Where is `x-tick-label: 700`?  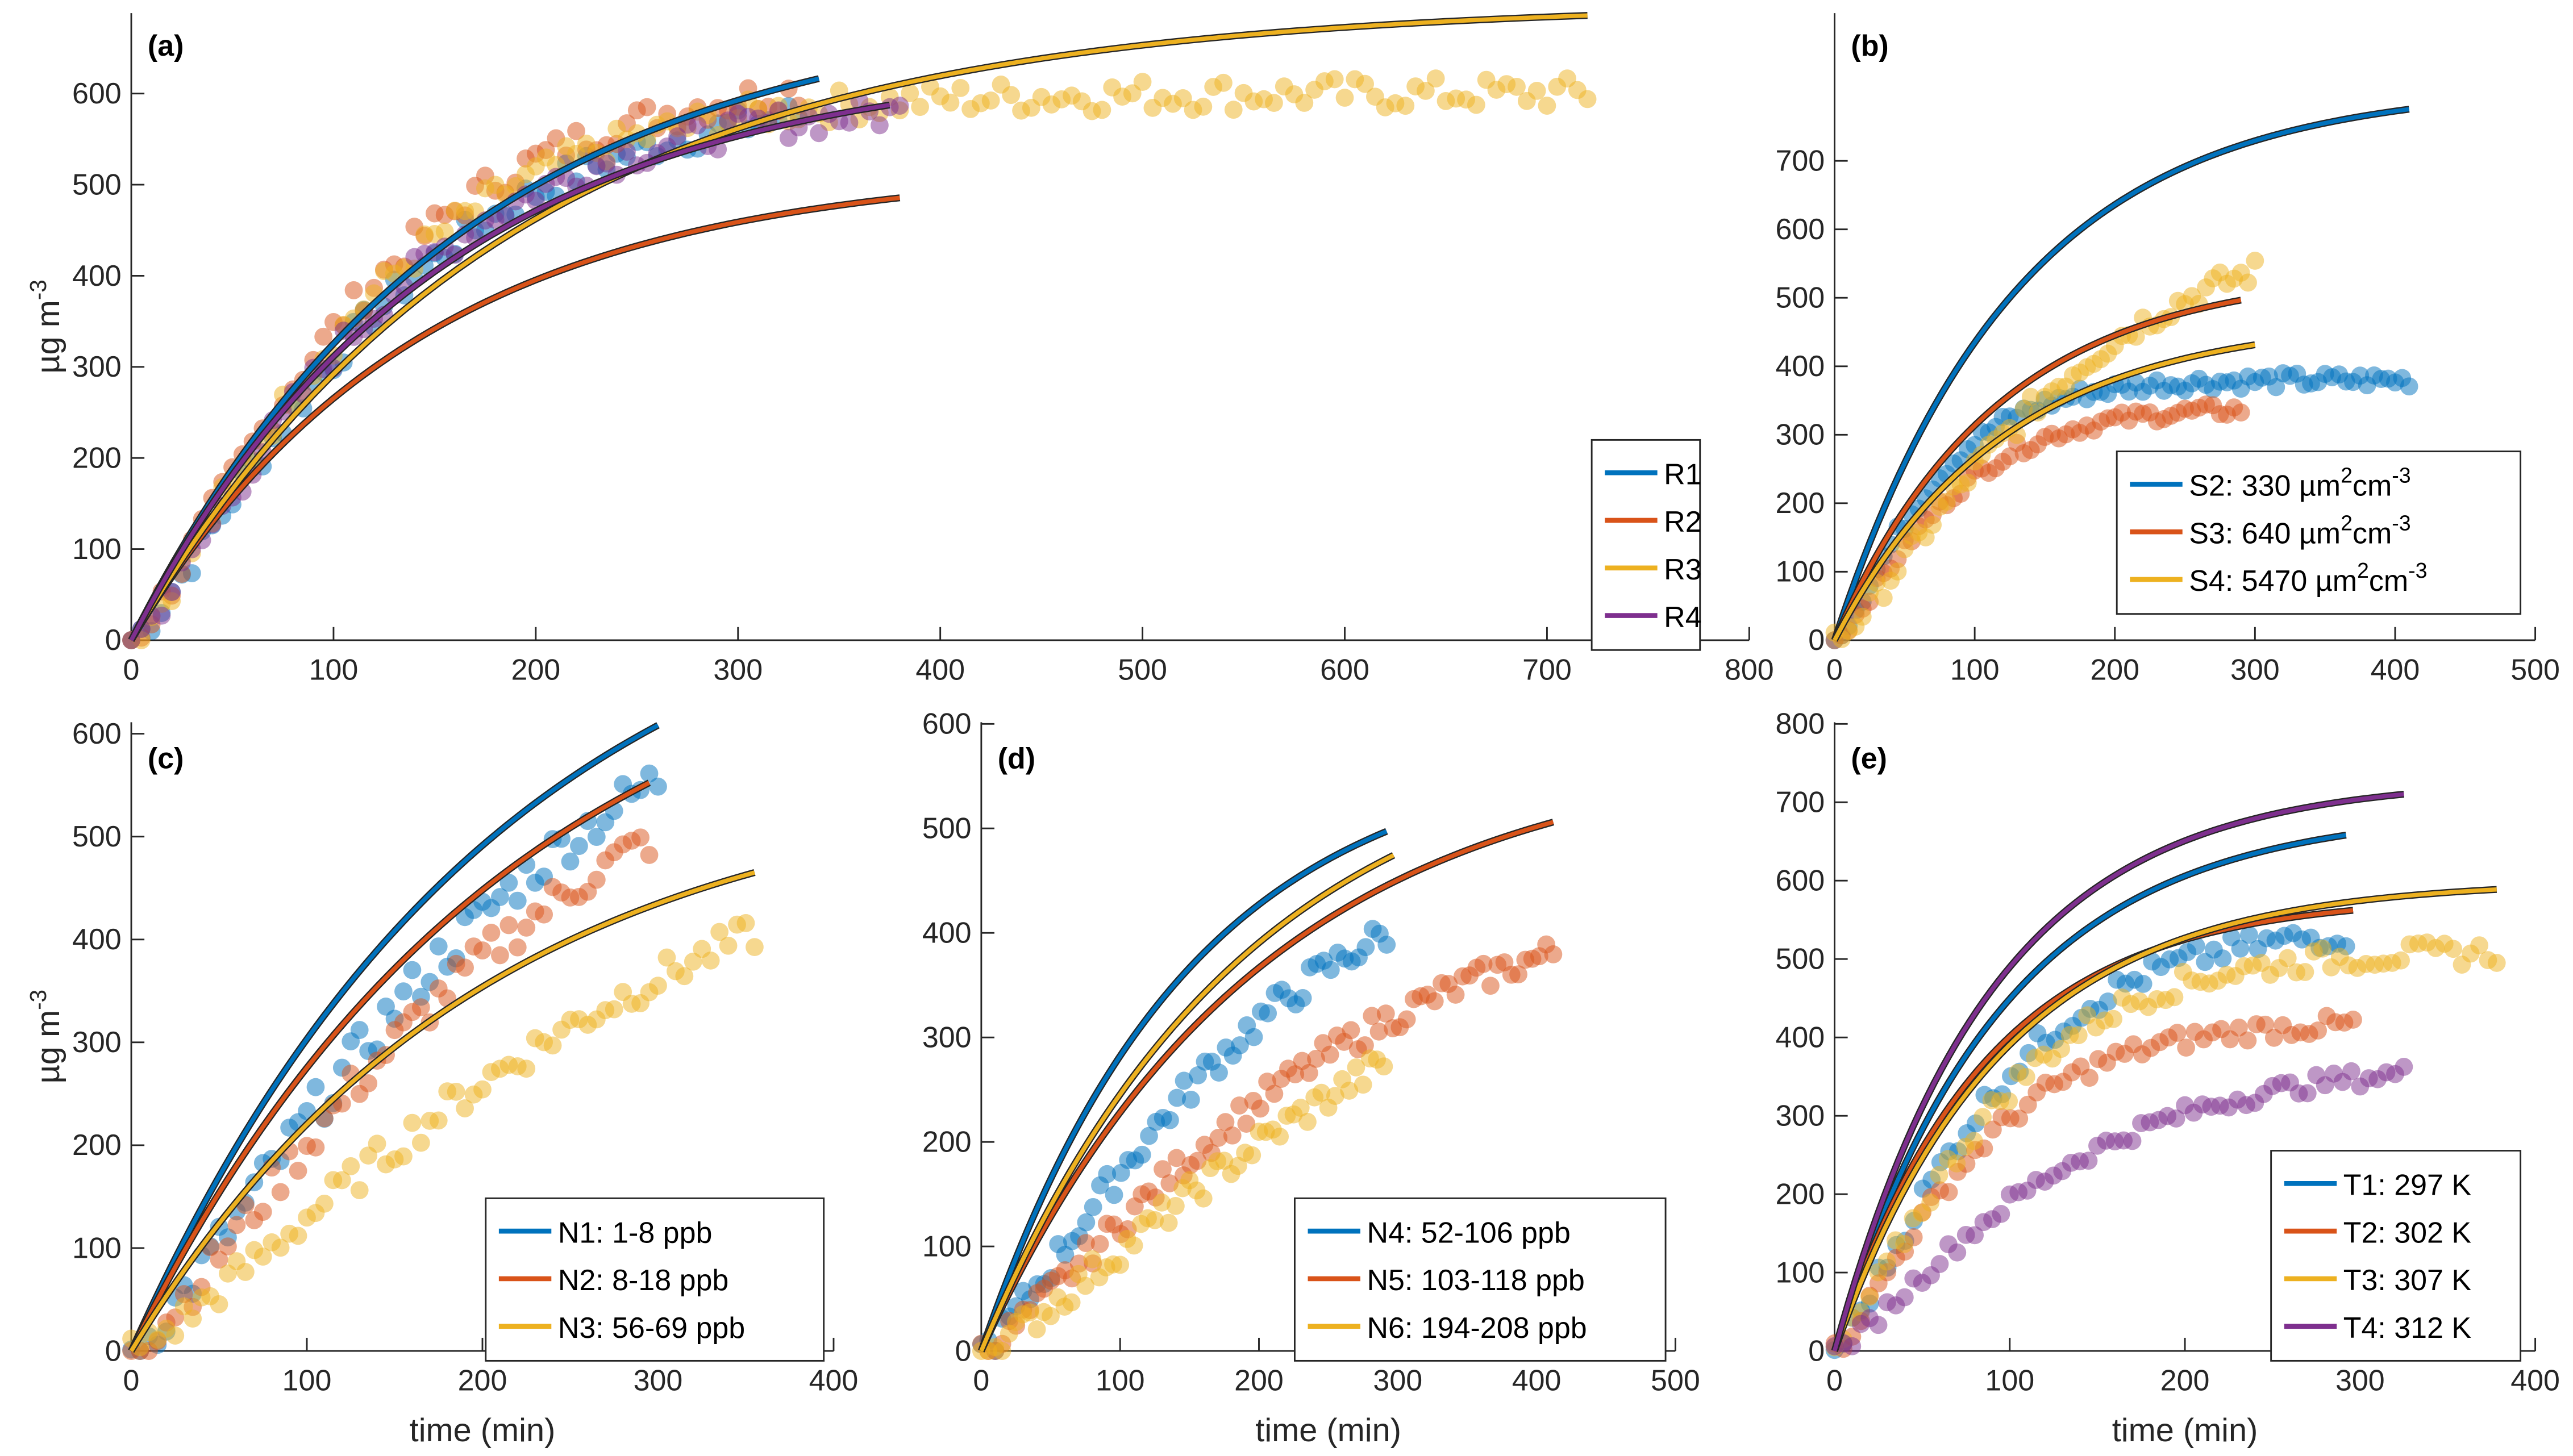 x-tick-label: 700 is located at coordinates (1547, 669).